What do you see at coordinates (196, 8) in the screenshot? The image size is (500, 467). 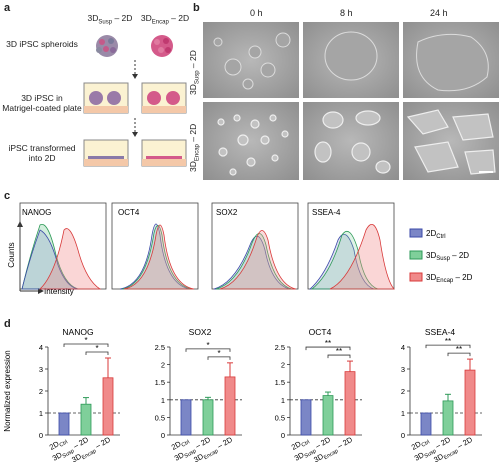 I see `panel-letter-b: b` at bounding box center [196, 8].